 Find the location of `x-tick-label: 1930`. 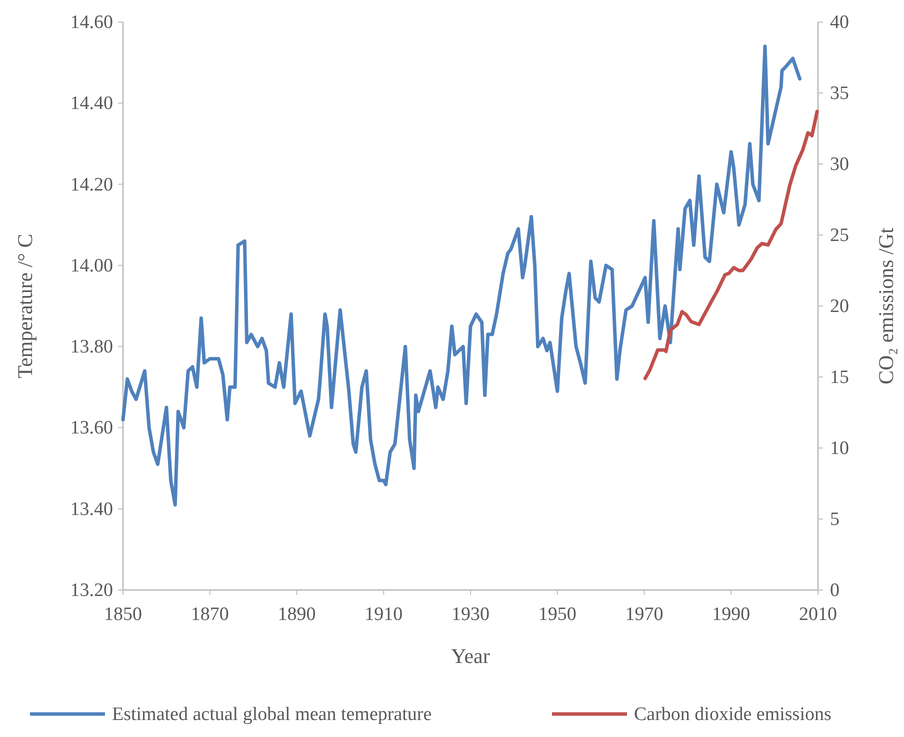

x-tick-label: 1930 is located at coordinates (471, 614).